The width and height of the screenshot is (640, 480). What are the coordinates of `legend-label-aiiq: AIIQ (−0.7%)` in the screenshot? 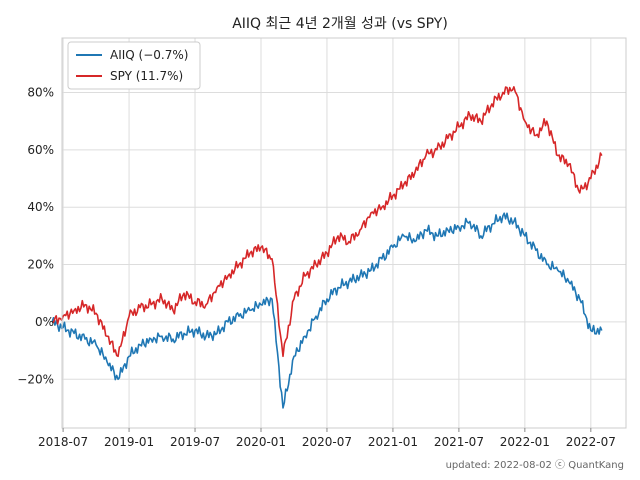 It's located at (149, 55).